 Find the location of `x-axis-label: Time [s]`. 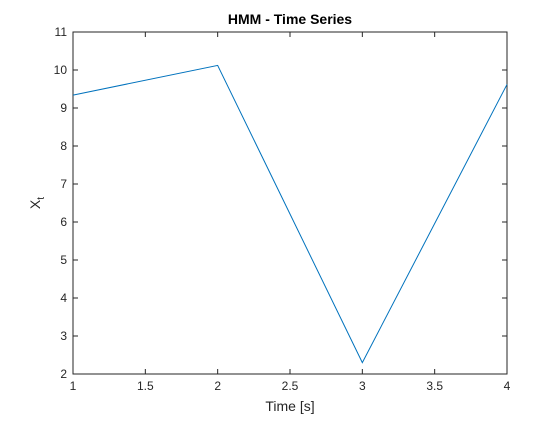

x-axis-label: Time [s] is located at coordinates (289, 406).